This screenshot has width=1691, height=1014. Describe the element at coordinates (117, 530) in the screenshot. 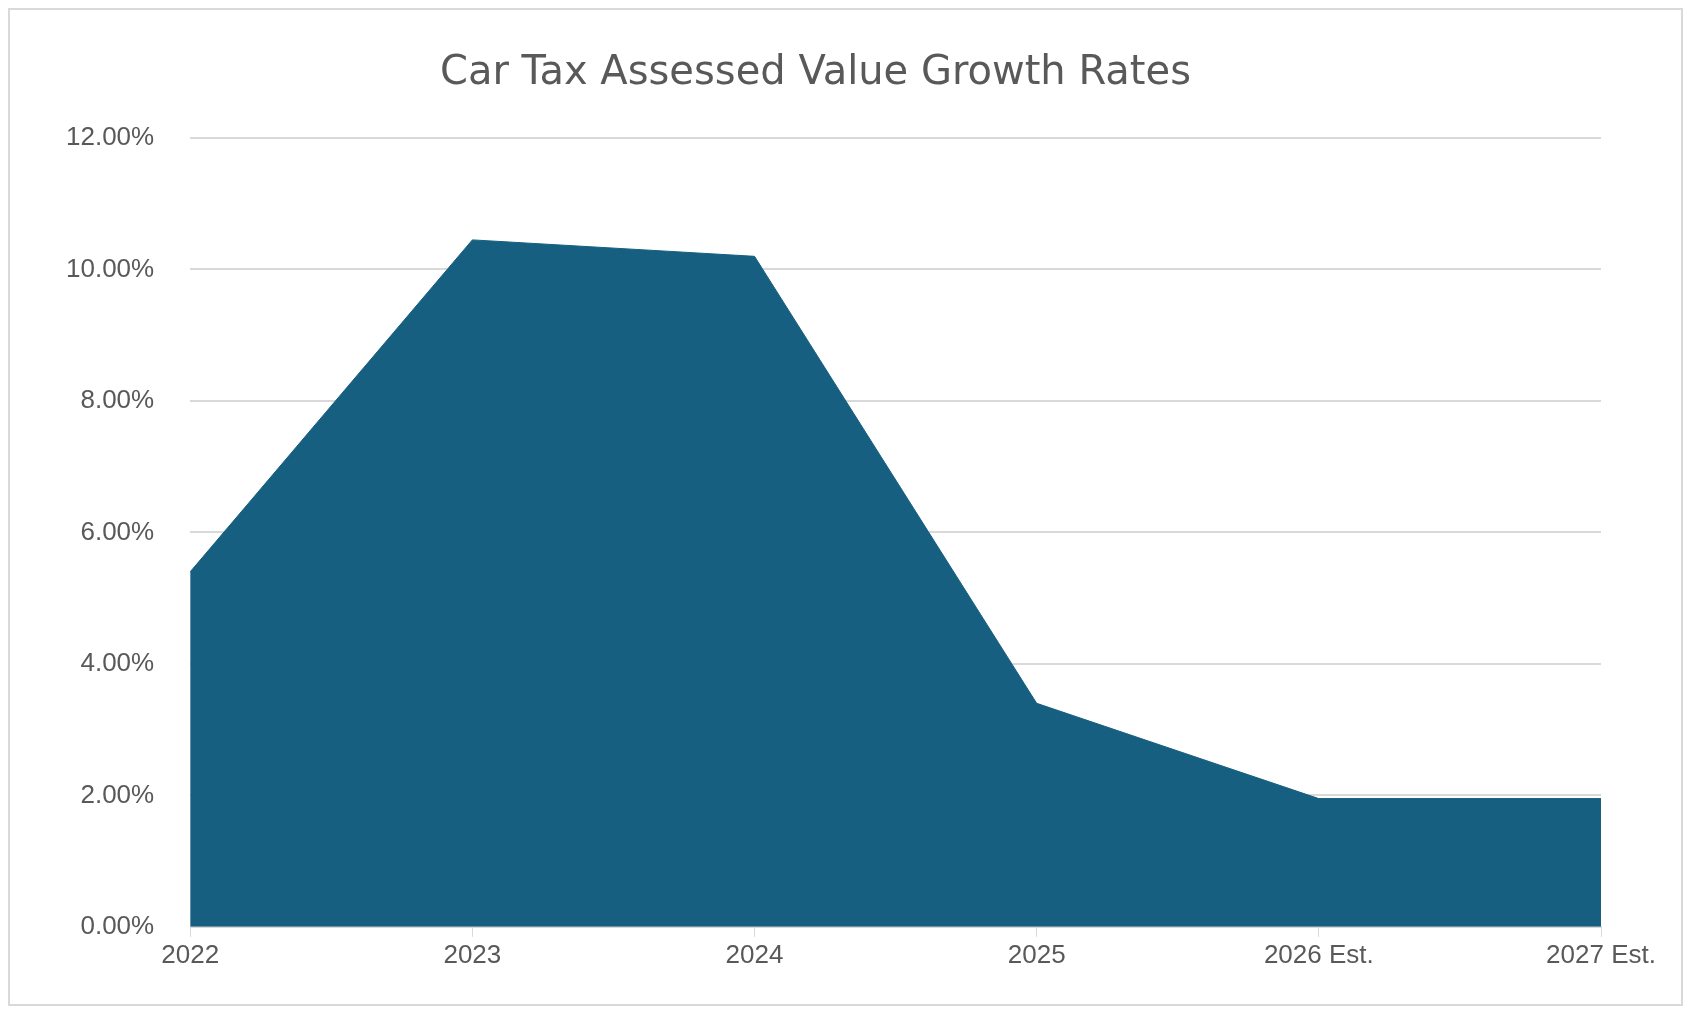

I see `y-tick-label: 6.00%` at that location.